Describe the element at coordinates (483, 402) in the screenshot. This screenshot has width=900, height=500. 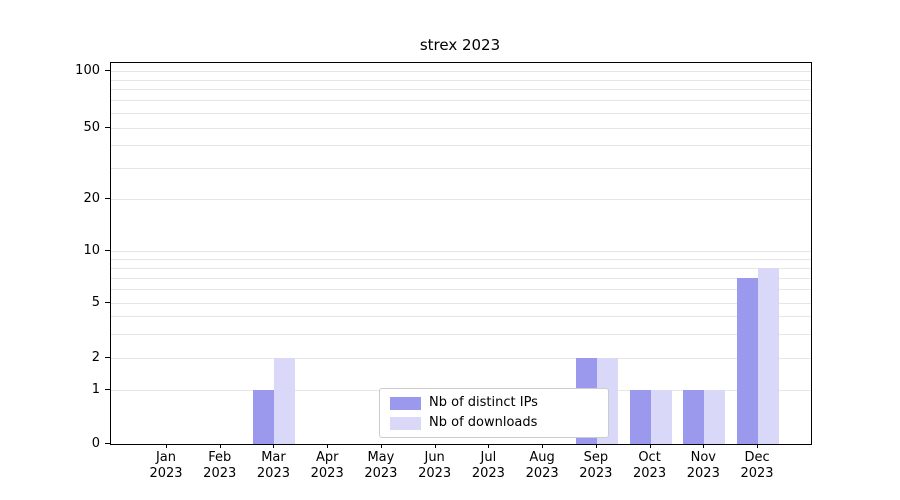
I see `legend-label: Nb of distinct IPs` at that location.